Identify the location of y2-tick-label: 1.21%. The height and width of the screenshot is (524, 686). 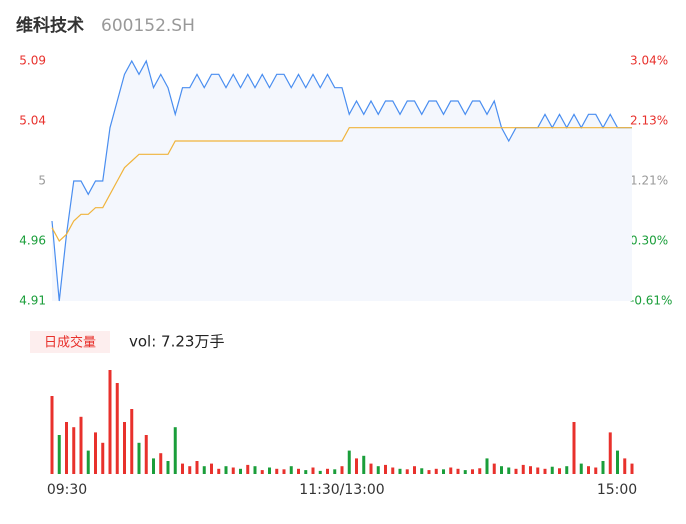
(649, 181).